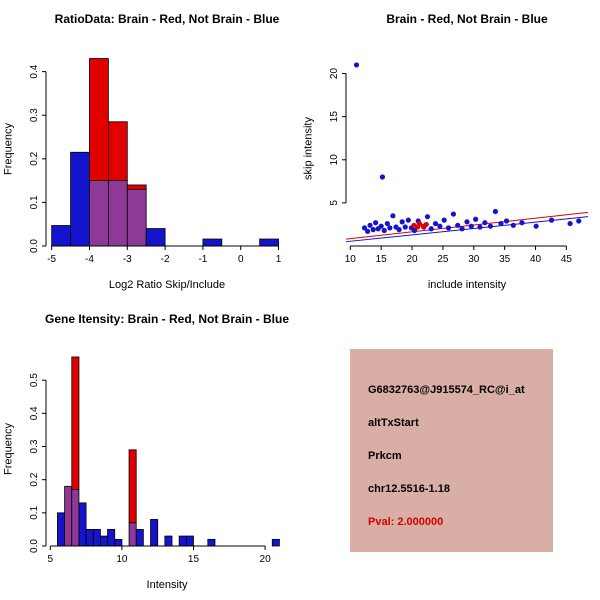  Describe the element at coordinates (8, 449) in the screenshot. I see `gene-hist-ylabel: Frequency` at that location.